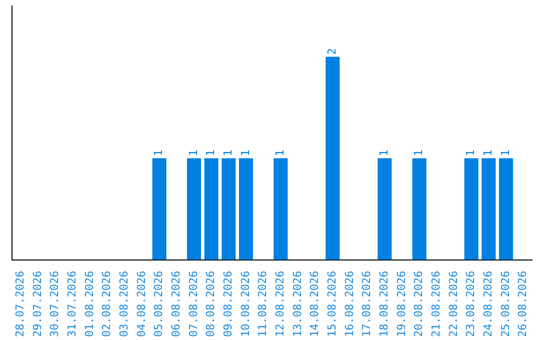 The width and height of the screenshot is (540, 340). Describe the element at coordinates (436, 304) in the screenshot. I see `x-tick-label: 21.08.2026` at that location.